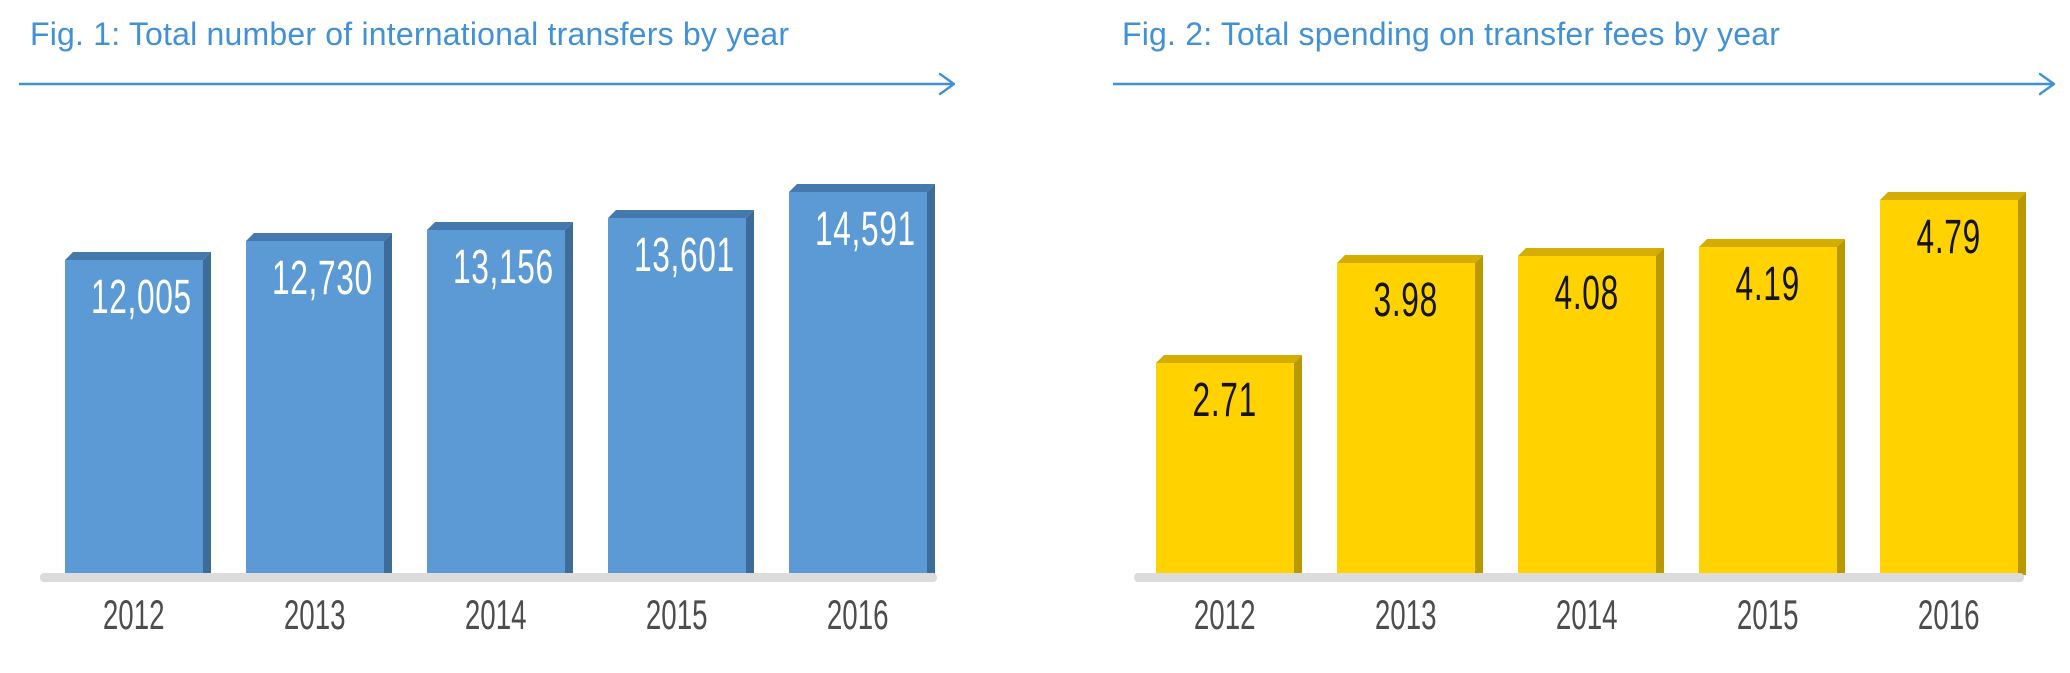 This screenshot has height=673, width=2070. I want to click on bar-2015: 4.19, so click(1772, 407).